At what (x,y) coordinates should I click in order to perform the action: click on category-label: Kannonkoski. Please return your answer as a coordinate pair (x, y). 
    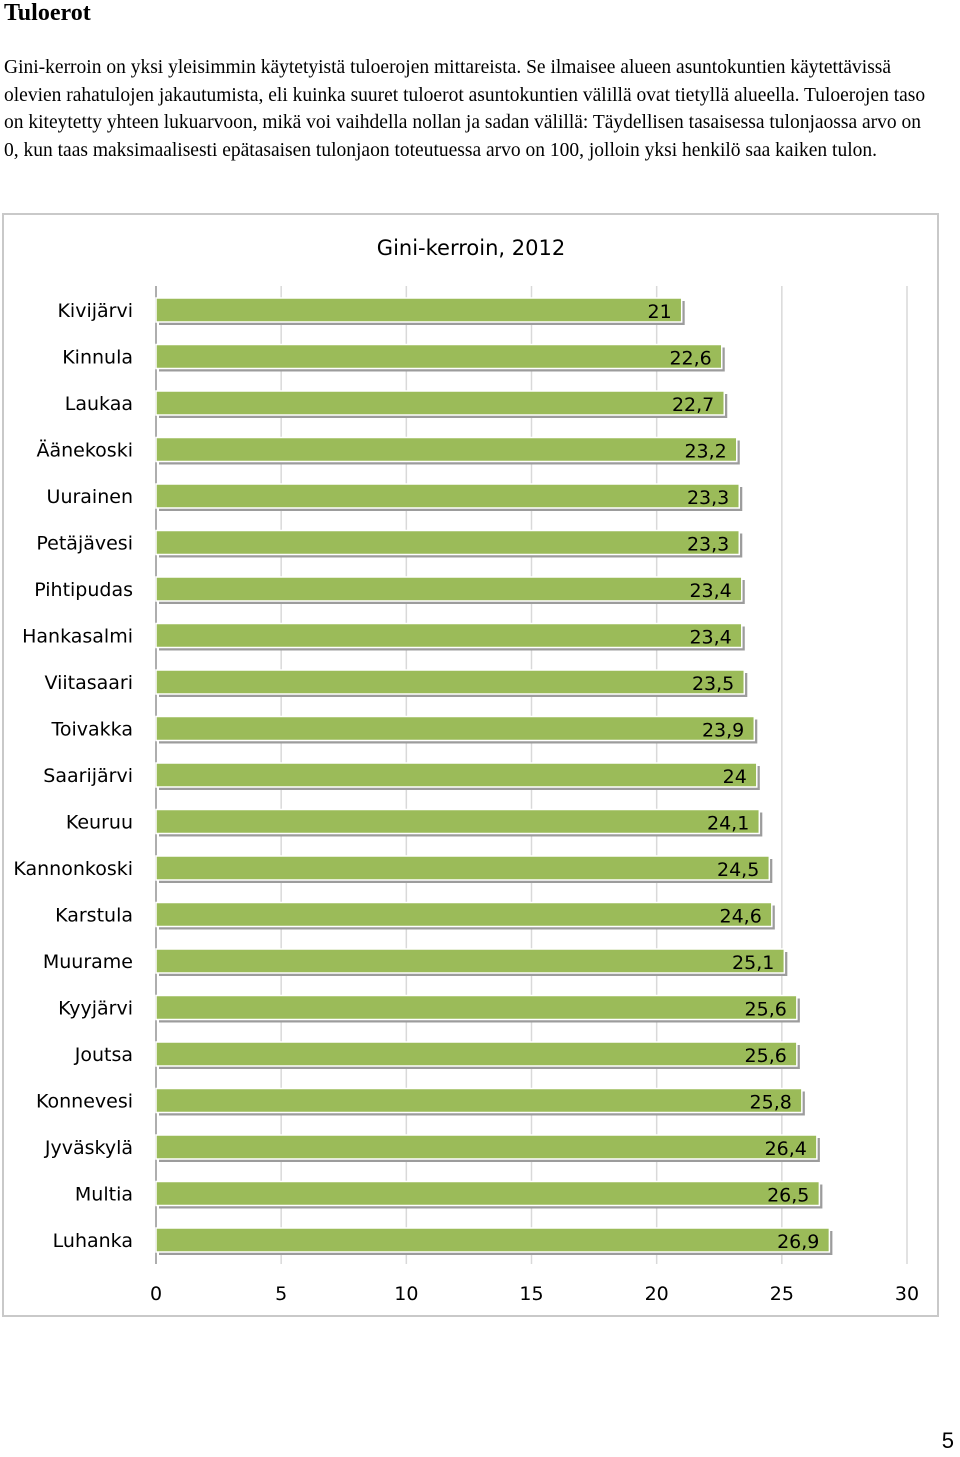
    Looking at the image, I should click on (73, 869).